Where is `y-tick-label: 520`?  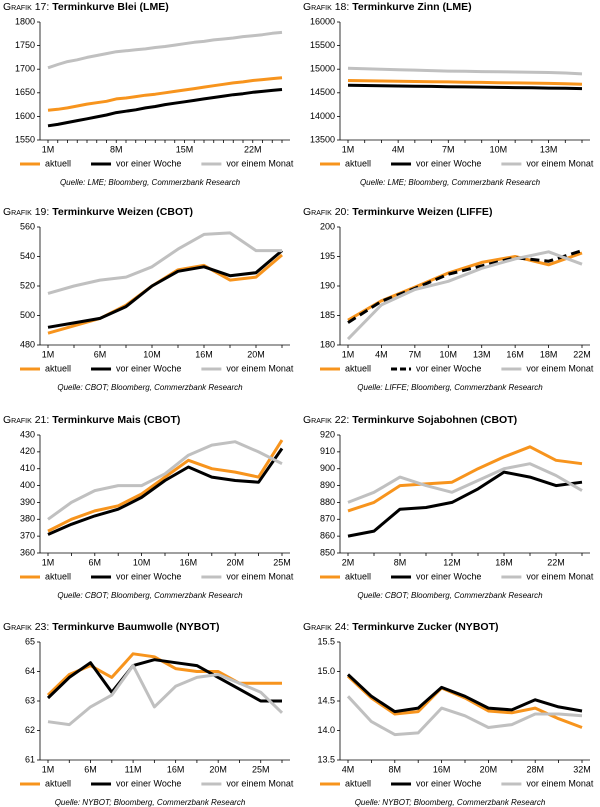
y-tick-label: 520 is located at coordinates (27, 285).